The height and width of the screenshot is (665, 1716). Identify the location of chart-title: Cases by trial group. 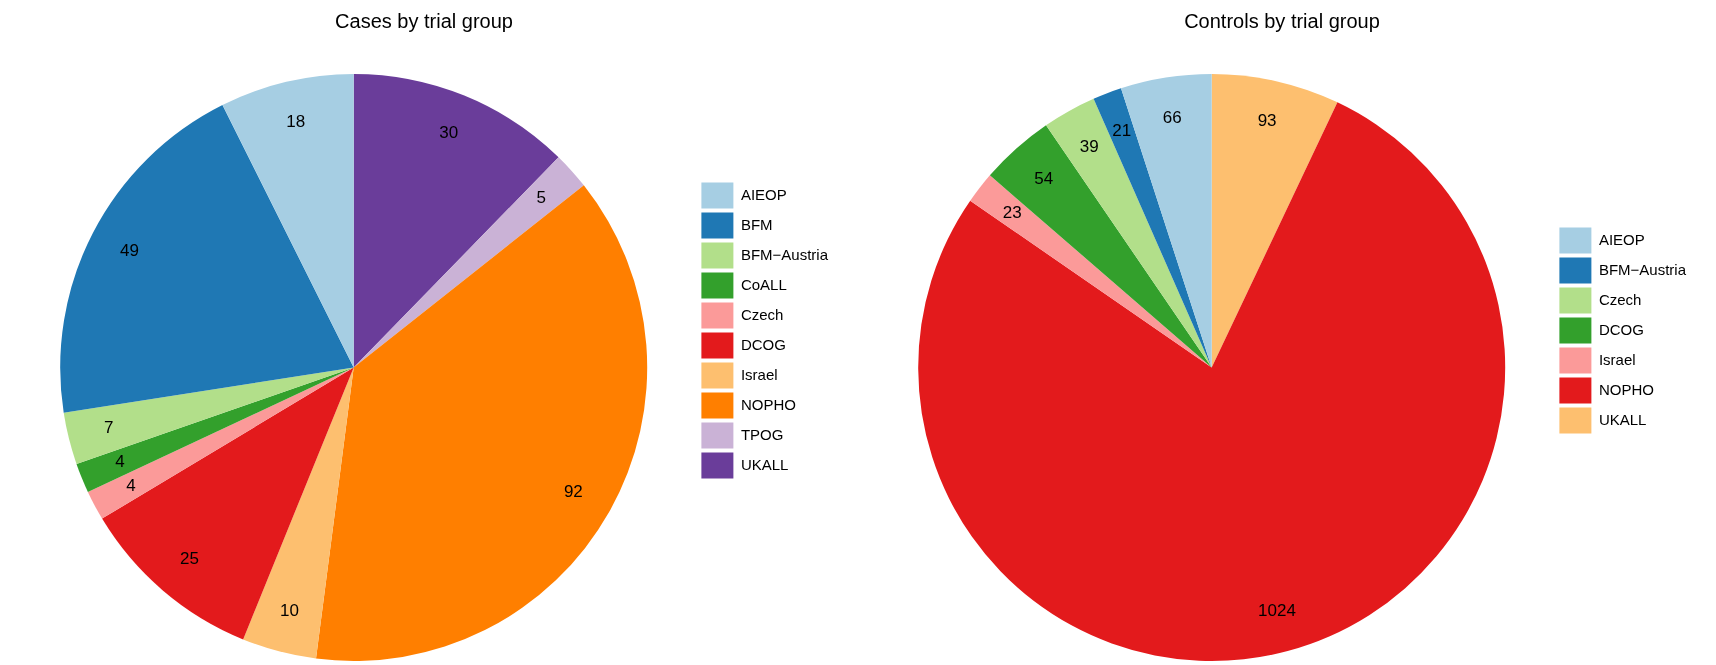
(424, 20).